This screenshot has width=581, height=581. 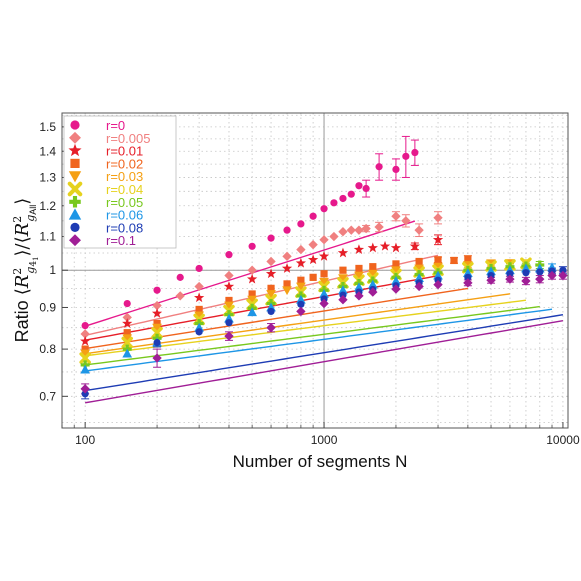 What do you see at coordinates (124, 151) in the screenshot?
I see `legend-label: r=0.01` at bounding box center [124, 151].